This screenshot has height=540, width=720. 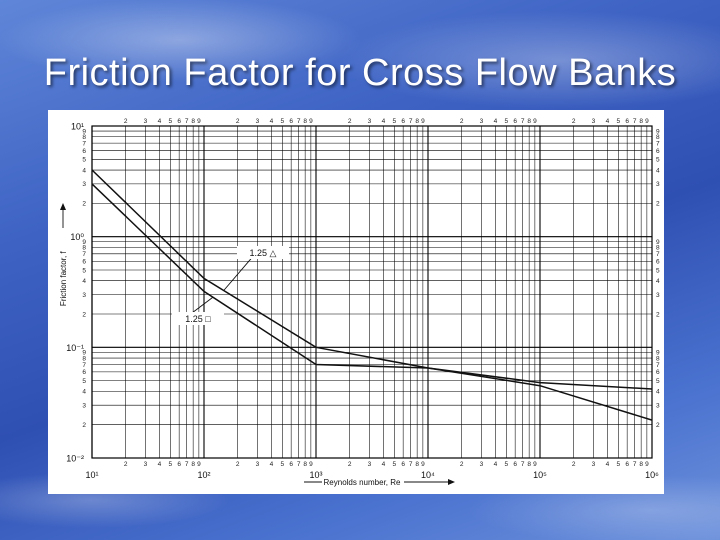 I want to click on y-axis-title: Friction factor, f, so click(x=63, y=278).